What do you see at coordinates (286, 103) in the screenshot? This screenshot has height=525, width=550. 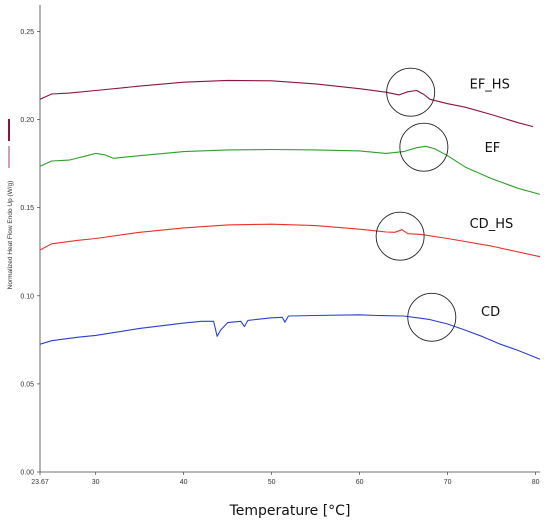 I see `series-line-ef-hs` at bounding box center [286, 103].